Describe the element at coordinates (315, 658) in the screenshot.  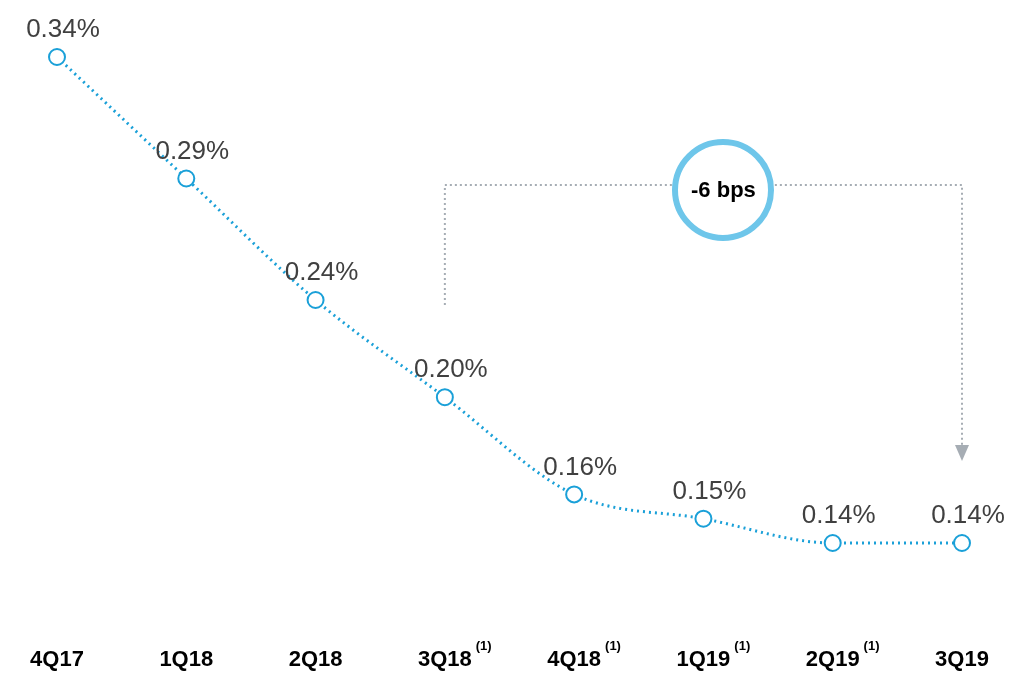
I see `x-tick-label: 2Q18` at that location.